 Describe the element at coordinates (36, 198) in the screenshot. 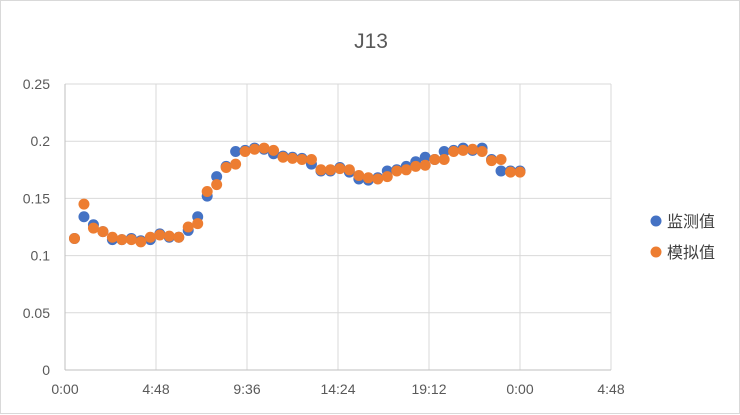

I see `y-tick-label: 0.15` at that location.